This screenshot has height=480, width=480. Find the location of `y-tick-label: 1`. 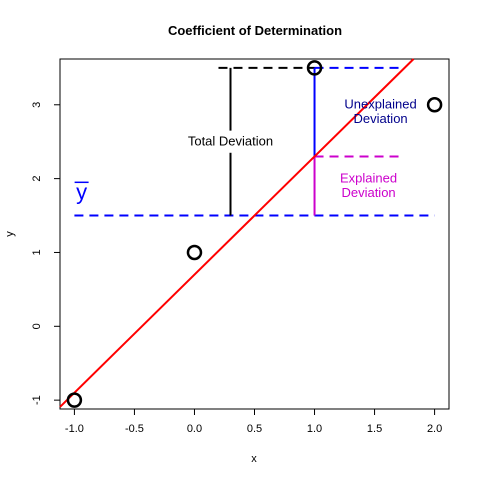

y-tick-label: 1 is located at coordinates (37, 252).